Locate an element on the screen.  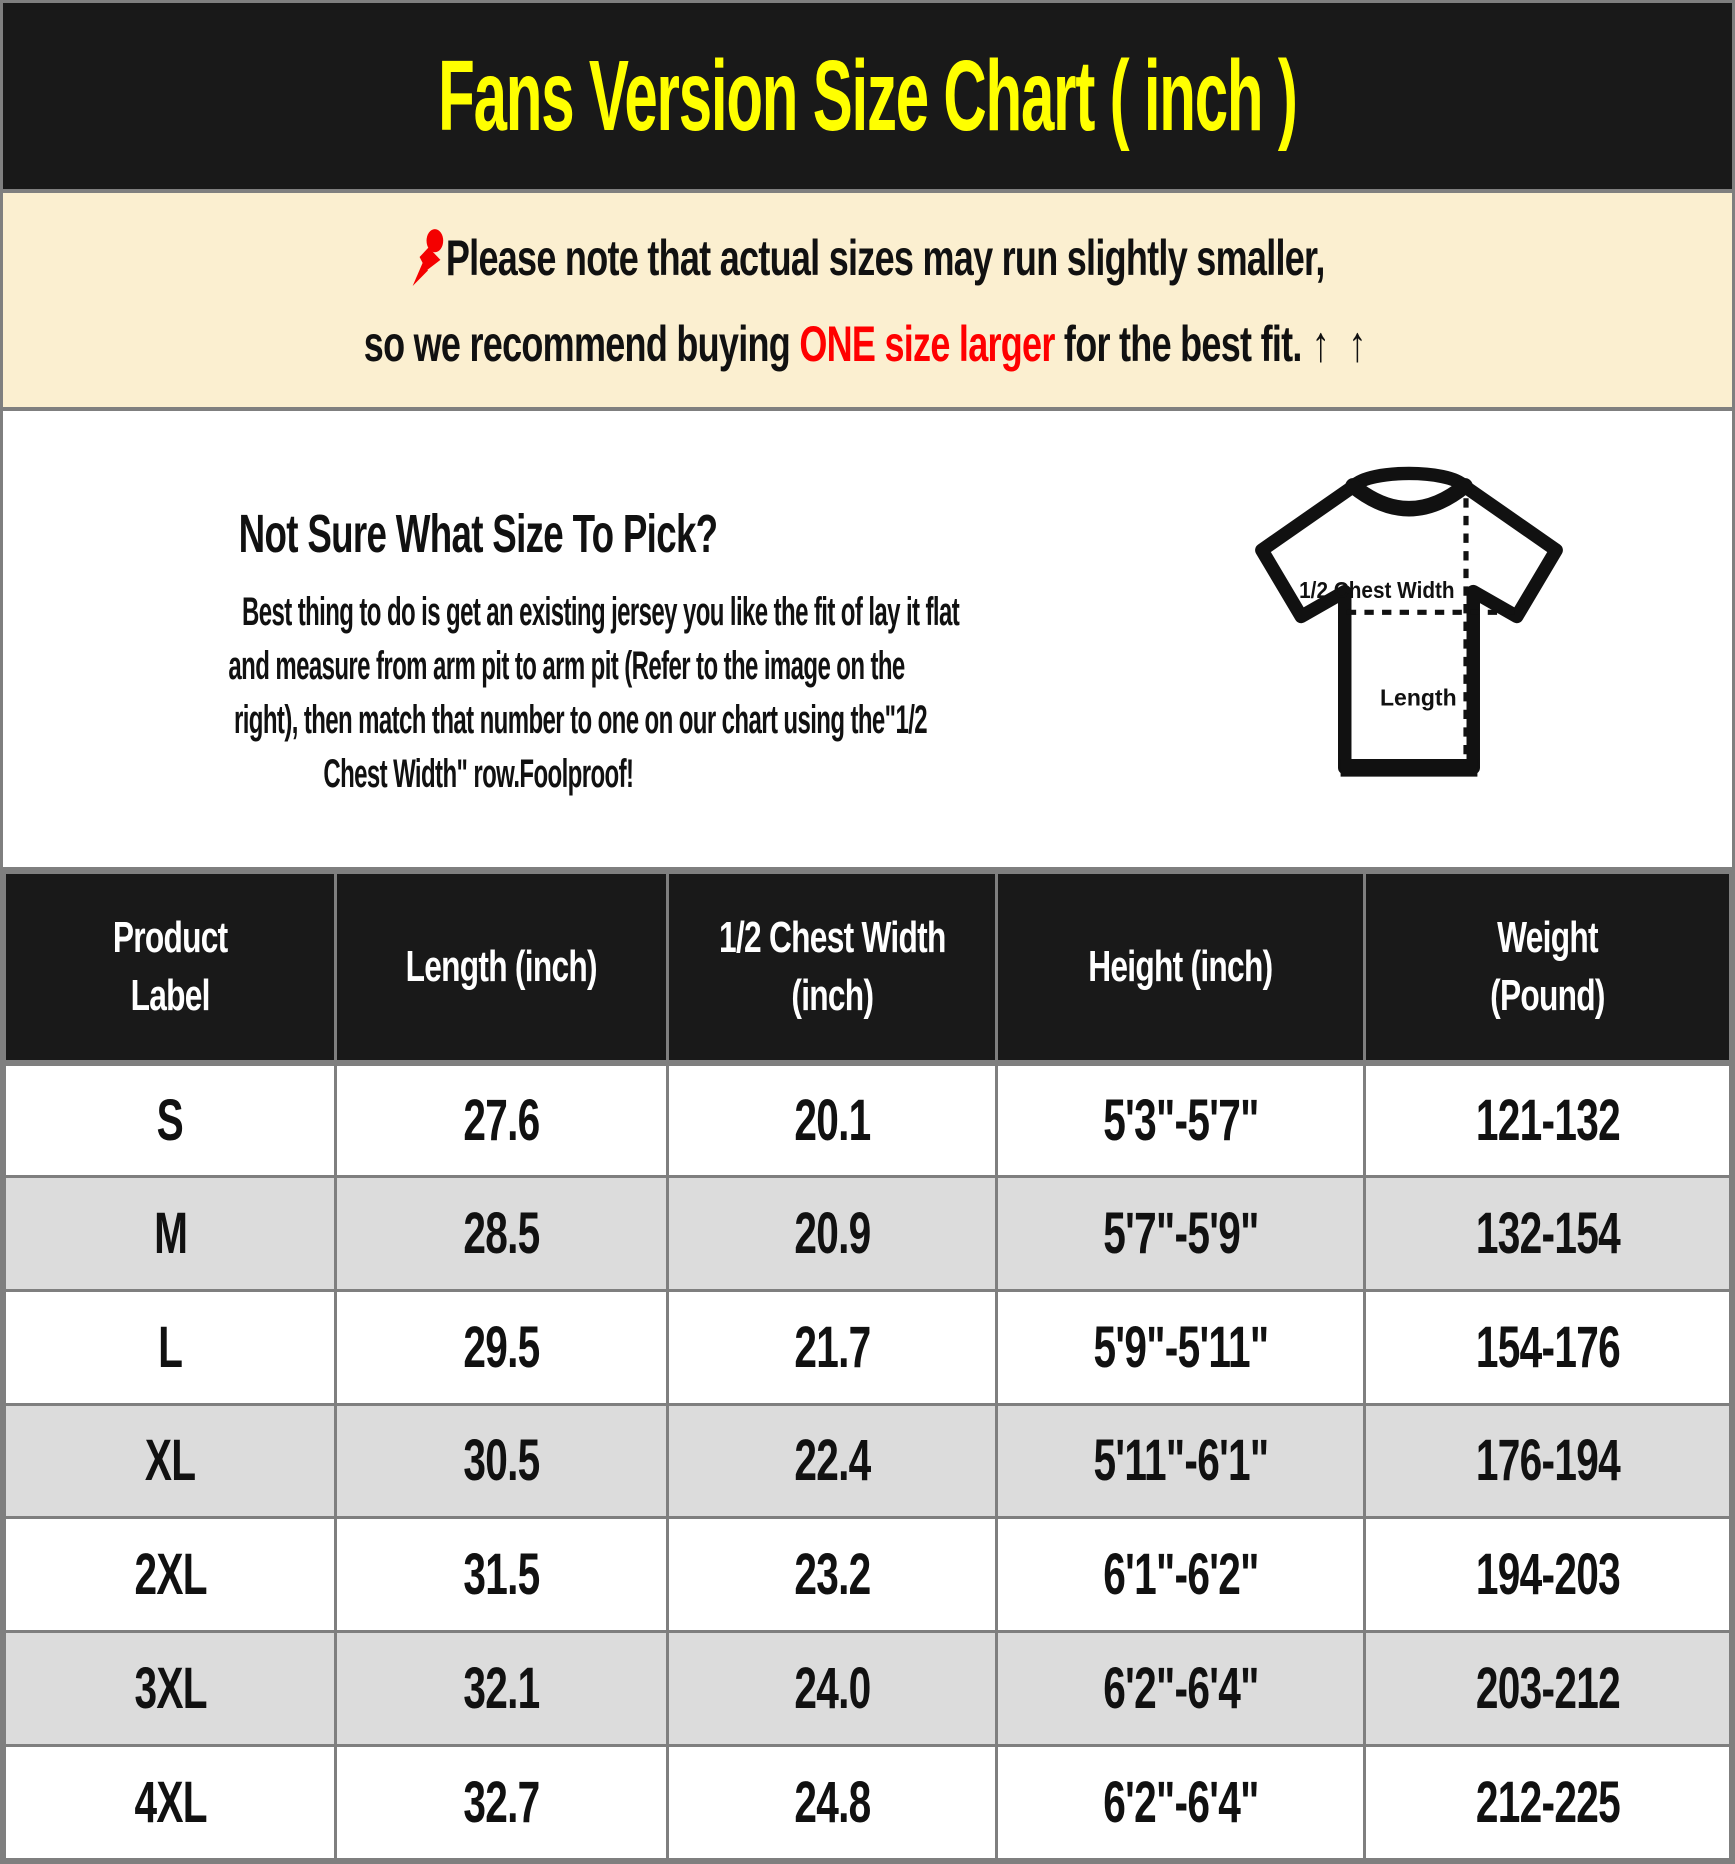
cell-height: 5'11"-6'1" is located at coordinates (1181, 1461).